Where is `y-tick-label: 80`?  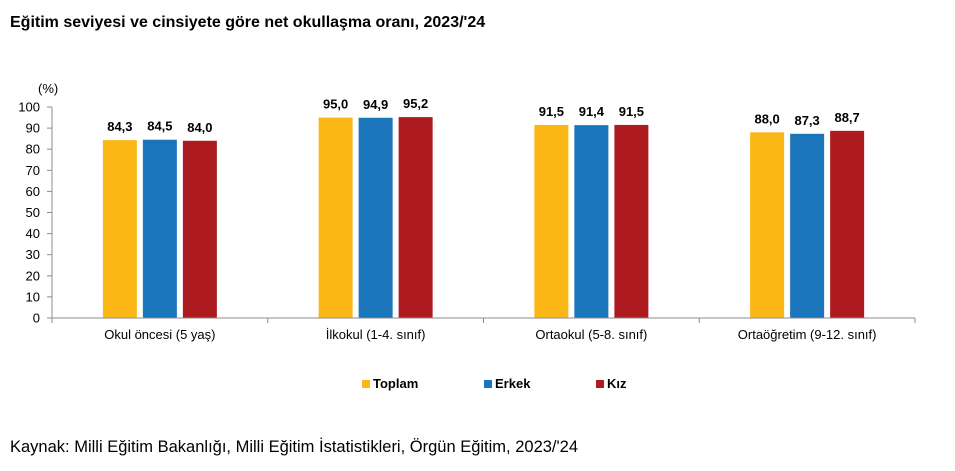
y-tick-label: 80 is located at coordinates (33, 149).